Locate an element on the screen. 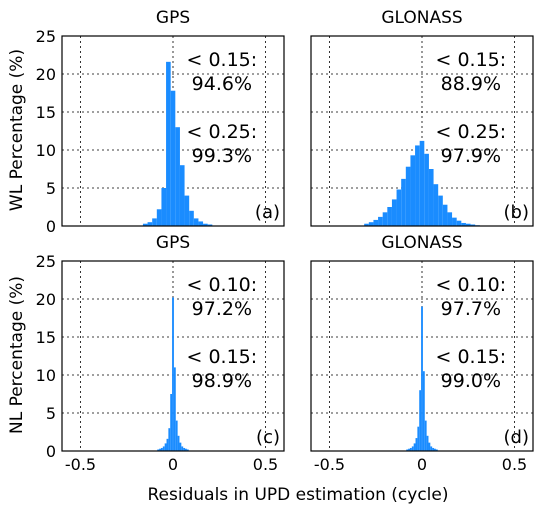  panel-tag: (a) is located at coordinates (267, 212).